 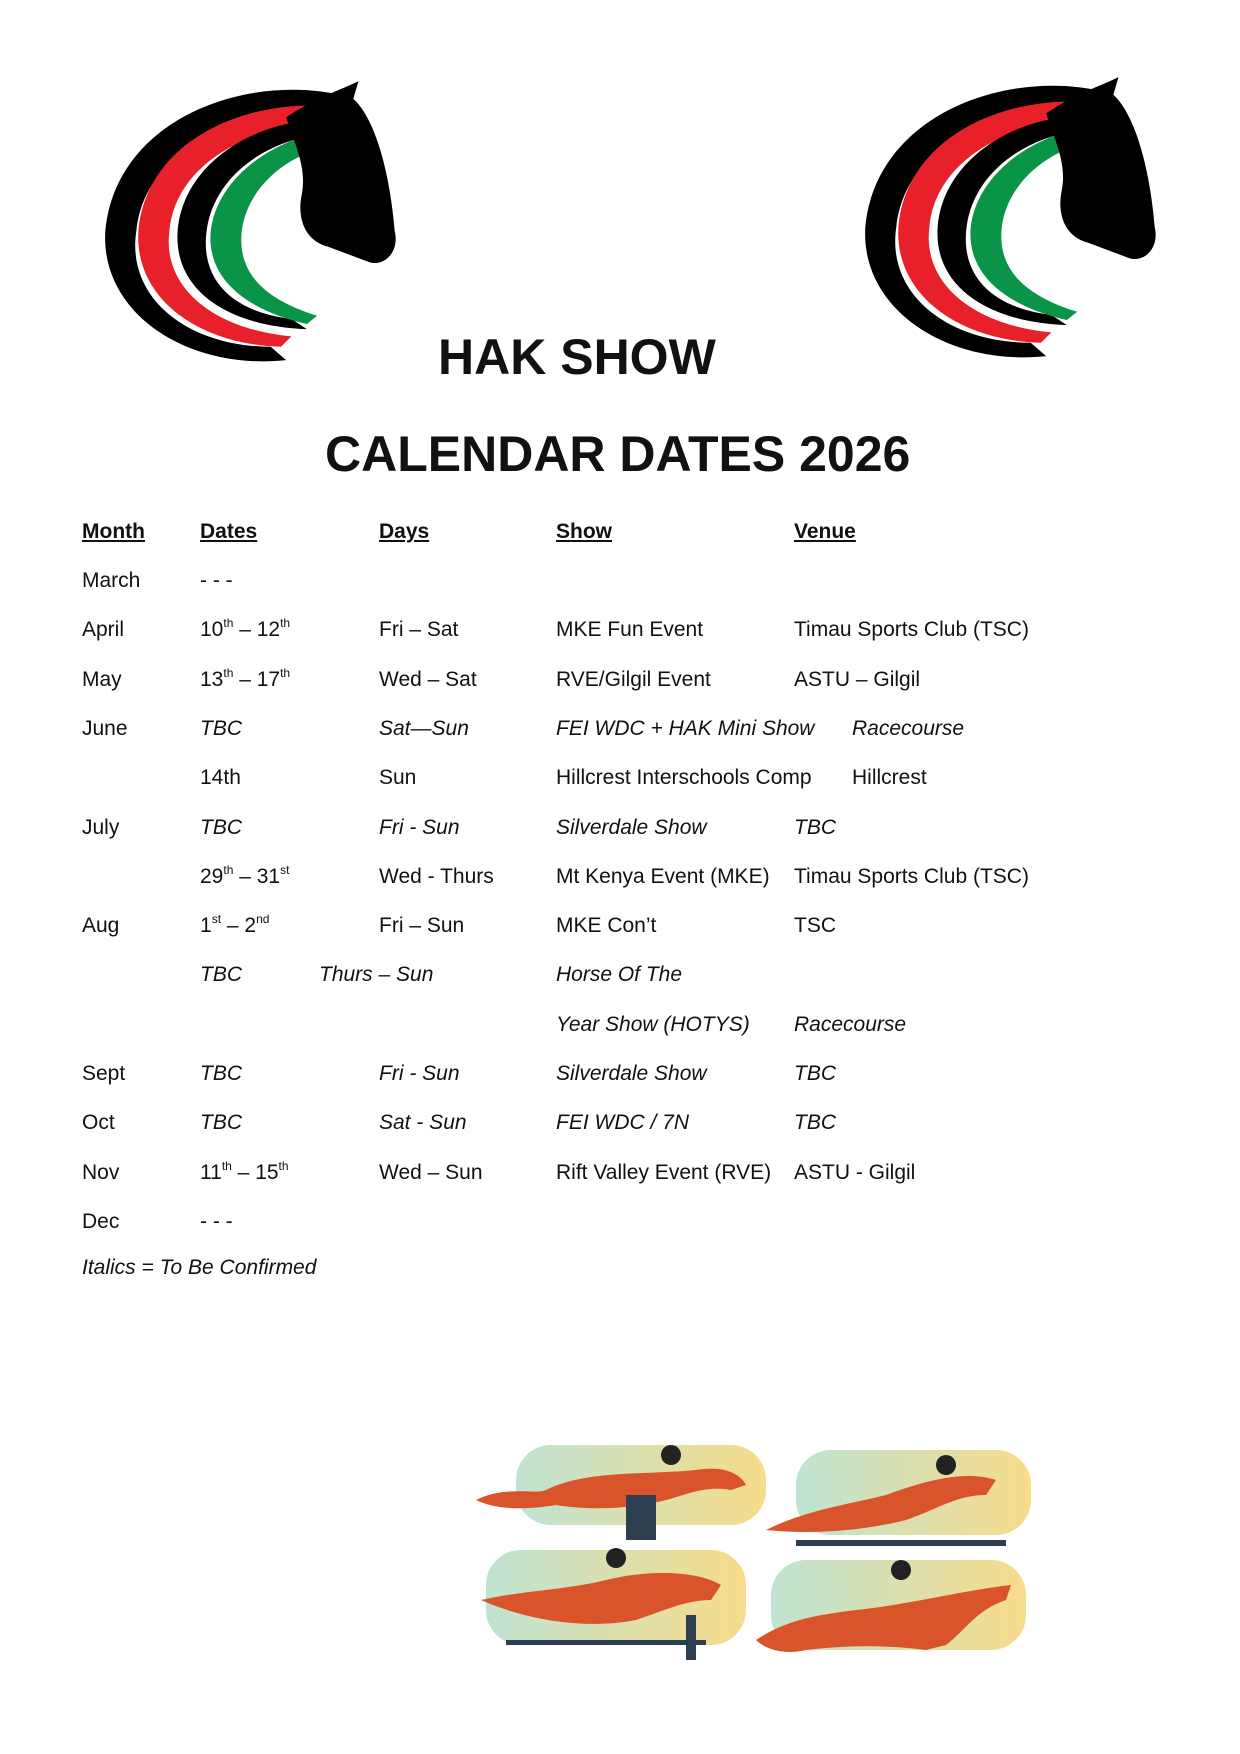 What do you see at coordinates (422, 925) in the screenshot?
I see `row-days: Fri – Sun` at bounding box center [422, 925].